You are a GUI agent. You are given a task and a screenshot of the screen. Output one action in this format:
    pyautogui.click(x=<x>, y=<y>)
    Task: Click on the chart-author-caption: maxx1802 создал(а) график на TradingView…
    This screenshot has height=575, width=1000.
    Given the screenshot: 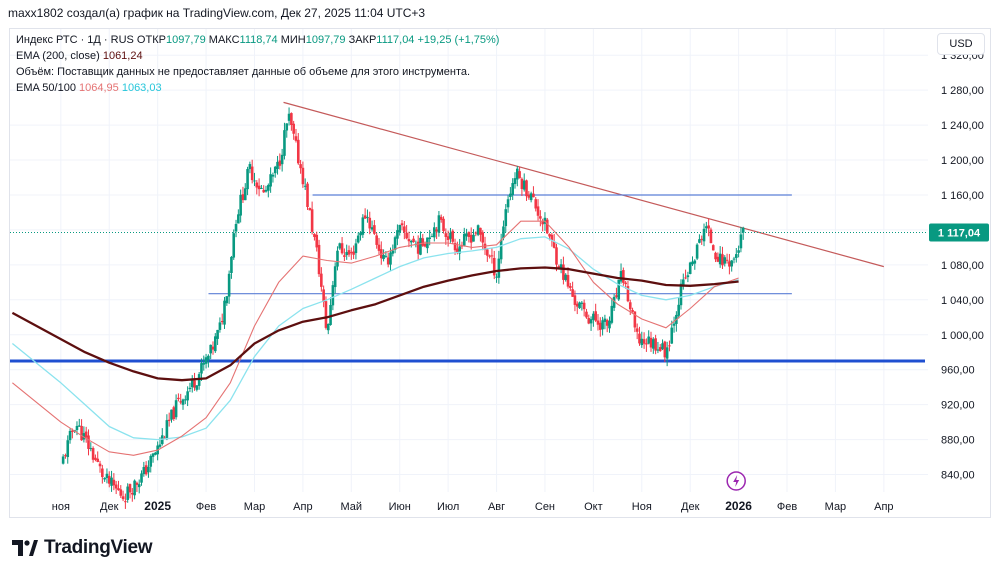 What is the action you would take?
    pyautogui.click(x=217, y=13)
    